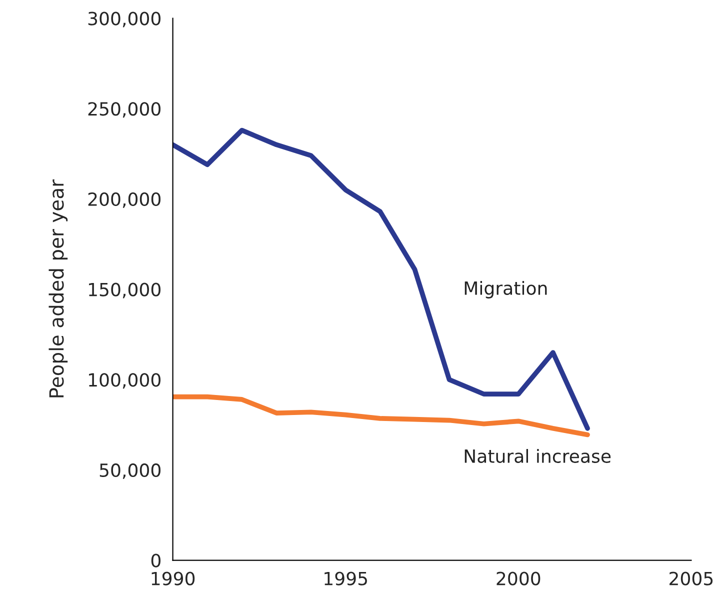  What do you see at coordinates (691, 579) in the screenshot?
I see `x-tick-label: 2005` at bounding box center [691, 579].